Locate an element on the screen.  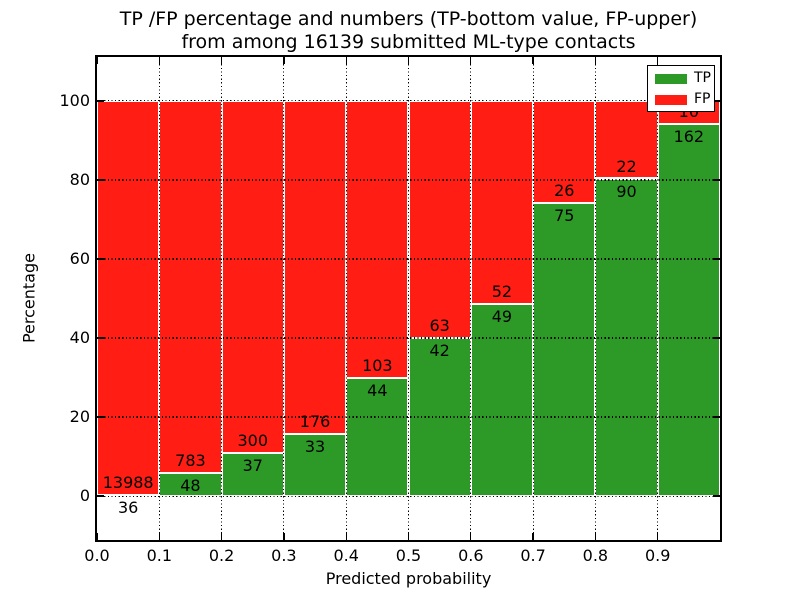
bar-value-label-fp: 26 is located at coordinates (564, 190).